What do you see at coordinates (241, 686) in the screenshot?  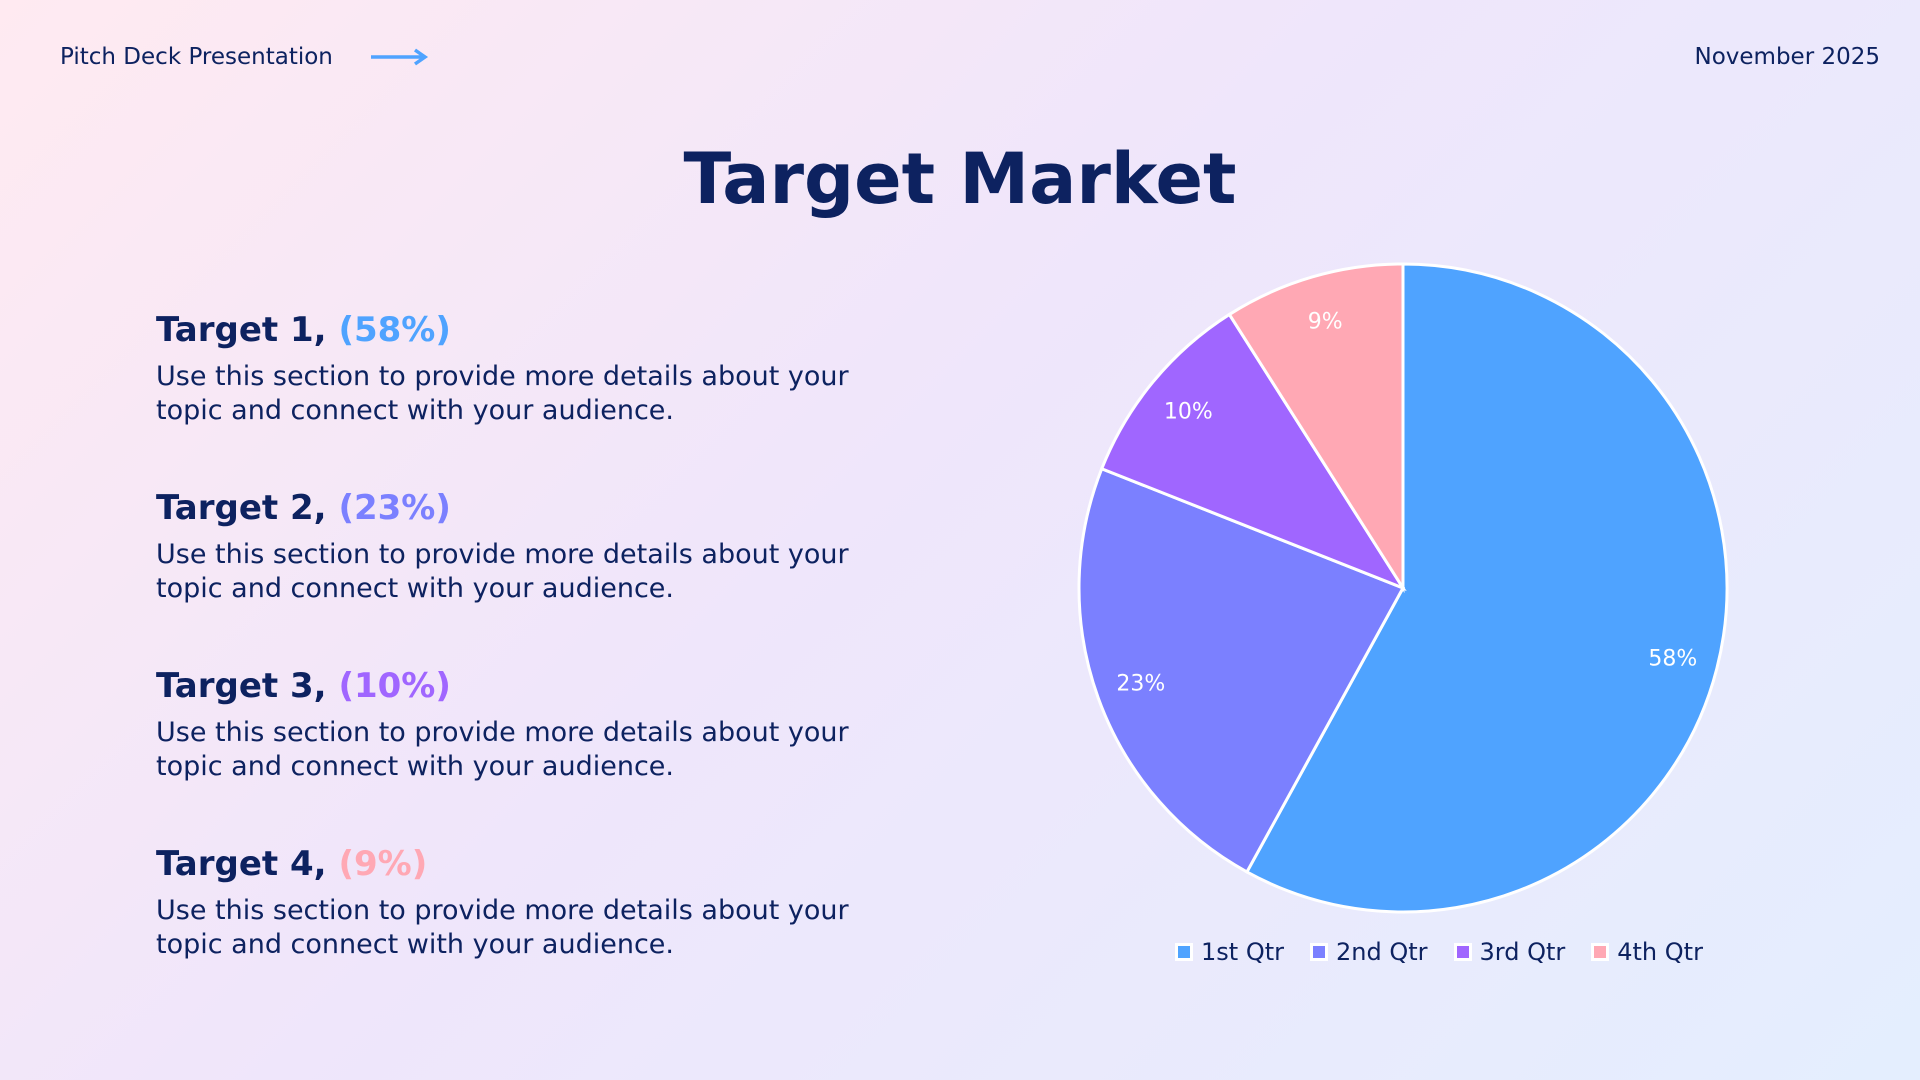 I see `target-name: Target 3,` at bounding box center [241, 686].